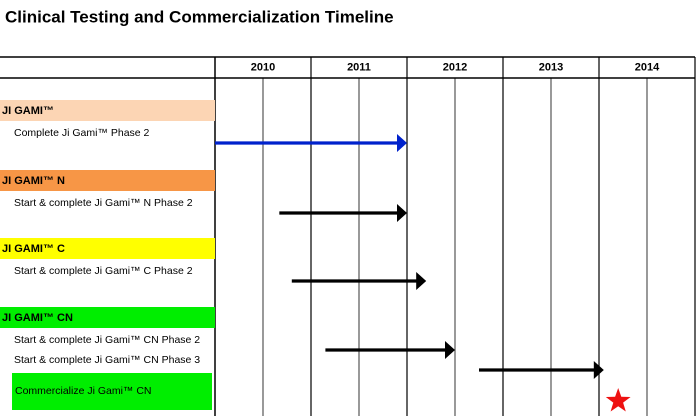 Image resolution: width=700 pixels, height=420 pixels. I want to click on milestone-band, so click(112, 391).